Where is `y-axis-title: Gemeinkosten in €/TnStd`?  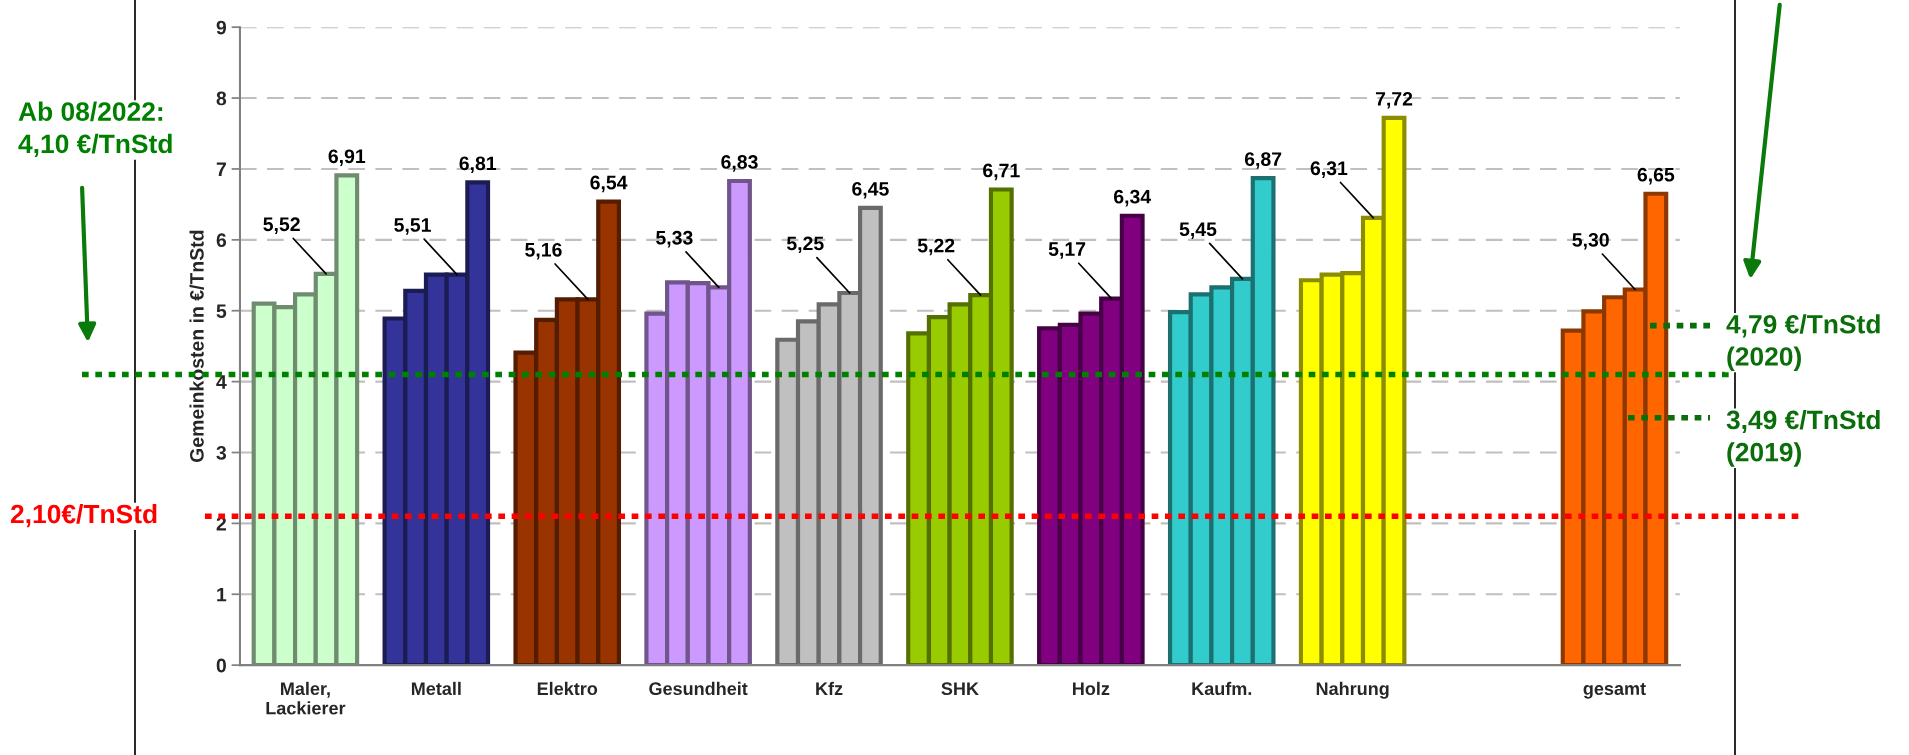 y-axis-title: Gemeinkosten in €/TnStd is located at coordinates (196, 346).